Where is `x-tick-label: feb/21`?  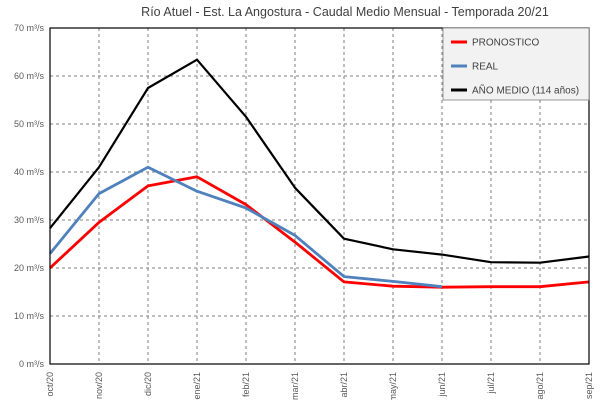
x-tick-label: feb/21 is located at coordinates (246, 384).